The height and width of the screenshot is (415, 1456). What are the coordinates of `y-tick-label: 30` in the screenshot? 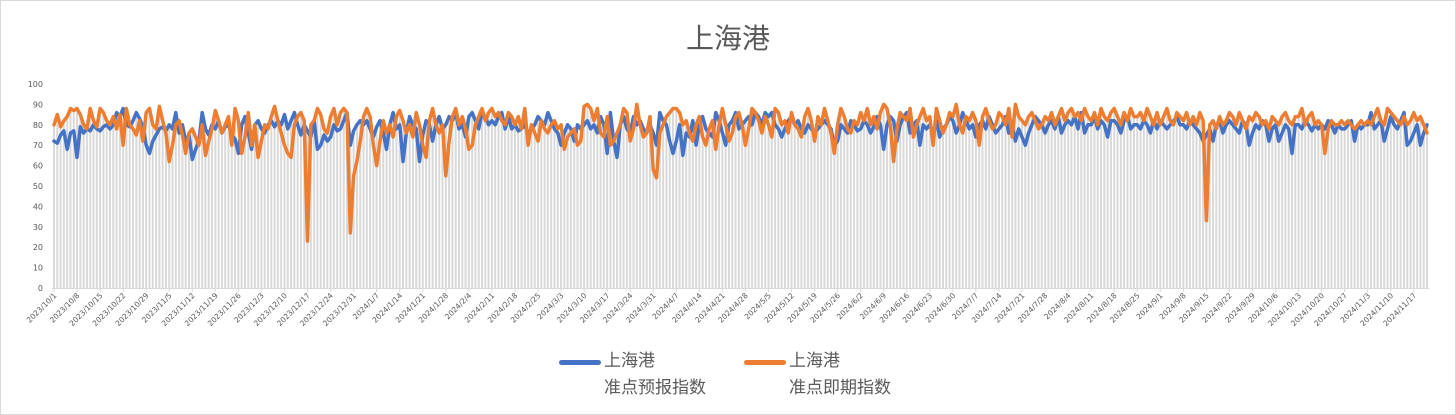 It's located at (38, 227).